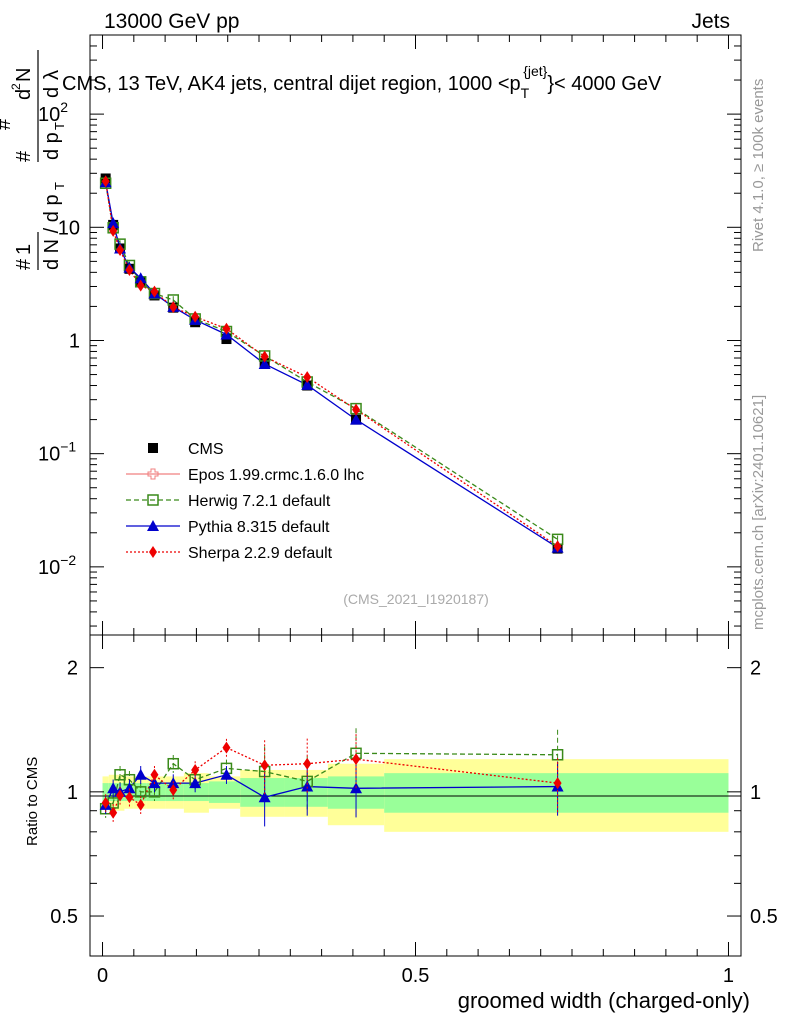 The height and width of the screenshot is (1024, 786). I want to click on legend-label: Epos 1.99.crmc.1.6.0 lhc, so click(276, 475).